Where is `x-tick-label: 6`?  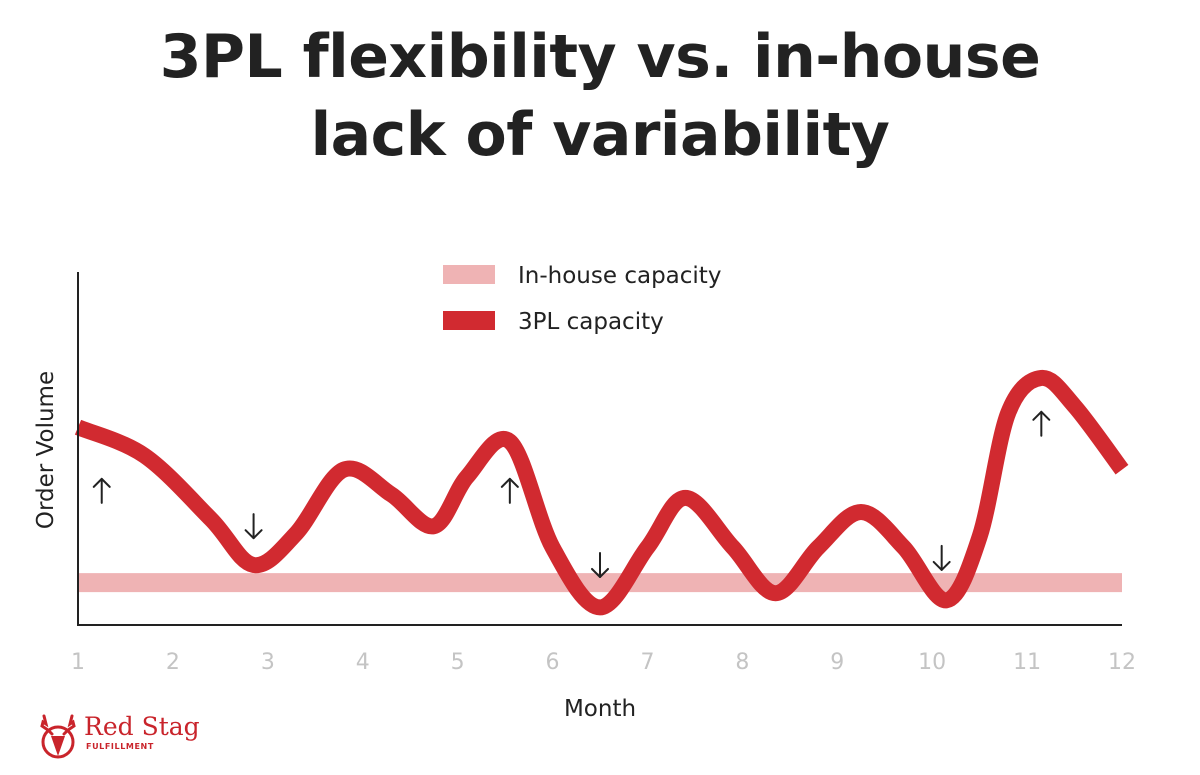 x-tick-label: 6 is located at coordinates (553, 662).